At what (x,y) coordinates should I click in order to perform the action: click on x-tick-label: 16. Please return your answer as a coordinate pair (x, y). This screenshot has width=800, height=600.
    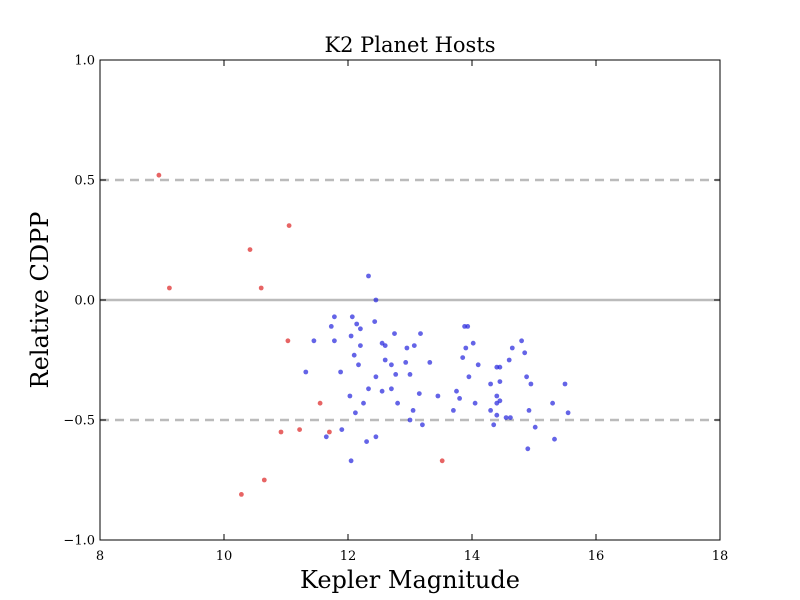
    Looking at the image, I should click on (596, 556).